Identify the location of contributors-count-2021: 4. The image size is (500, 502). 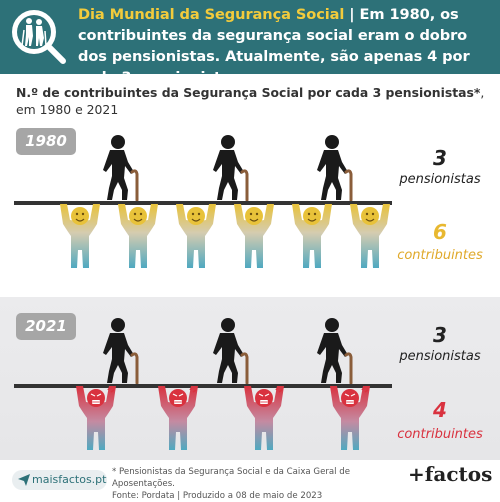
(440, 410).